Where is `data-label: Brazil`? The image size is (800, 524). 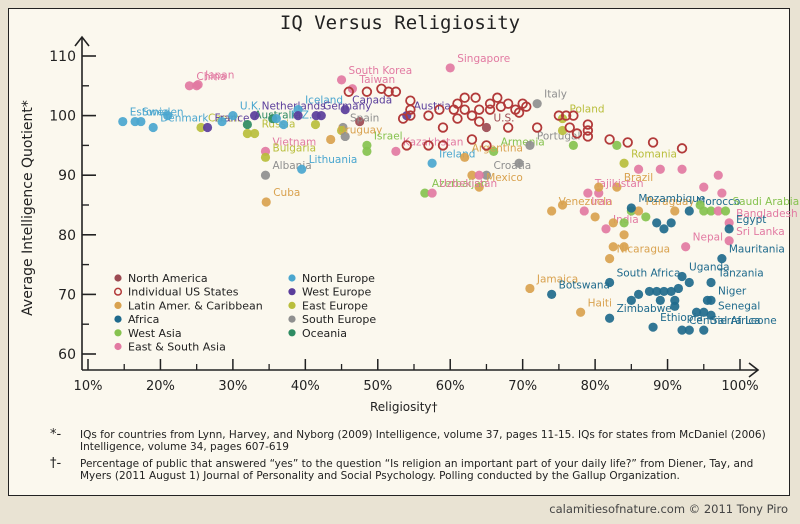 data-label: Brazil is located at coordinates (638, 178).